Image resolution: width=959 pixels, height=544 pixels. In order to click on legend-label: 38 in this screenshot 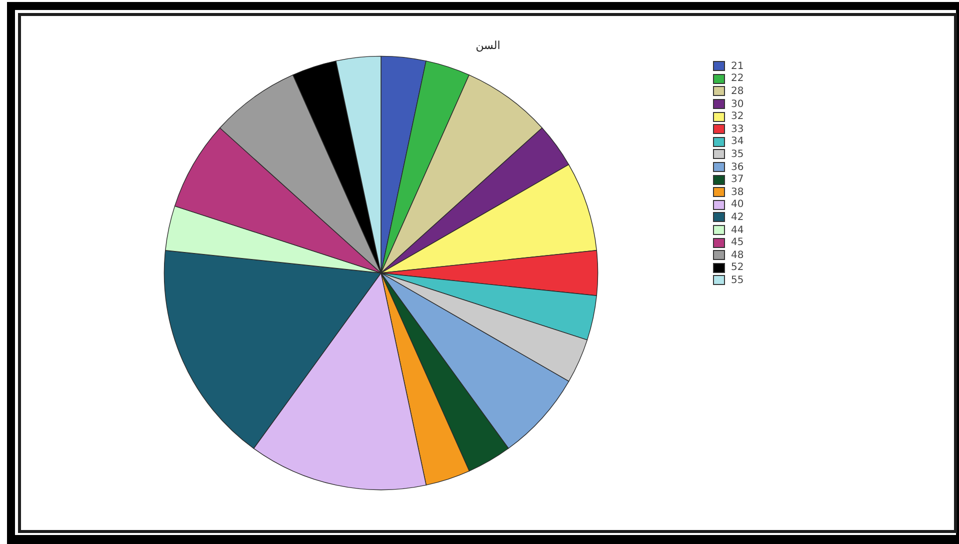, I will do `click(737, 192)`.